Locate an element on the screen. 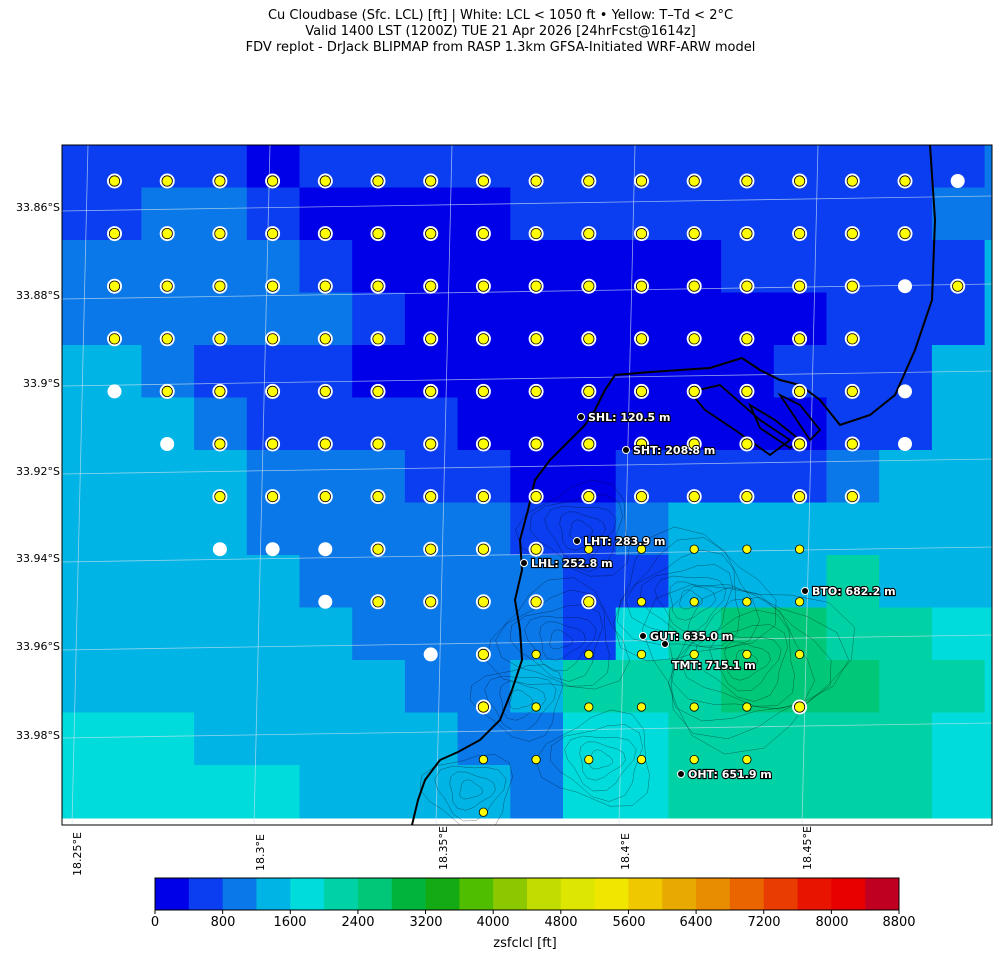  lat-gridline is located at coordinates (527, 378).